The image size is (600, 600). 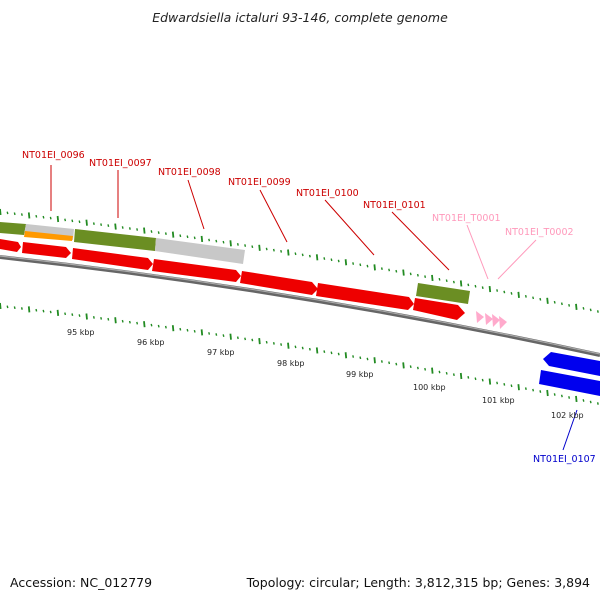 I want to click on gene-label: NT01EI_0101, so click(x=394, y=205).